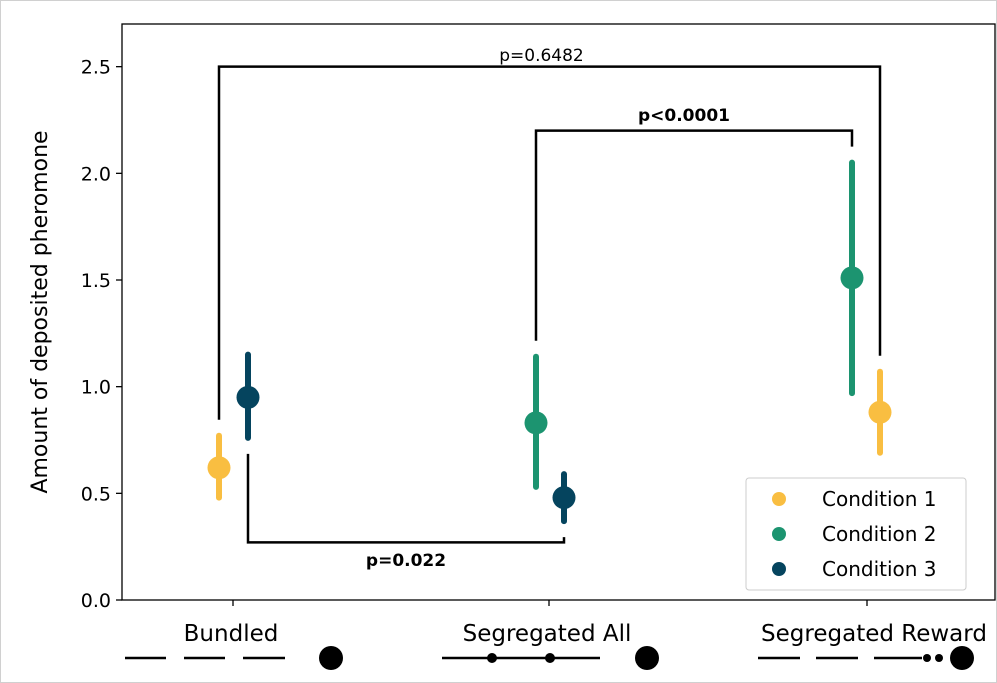 This screenshot has height=683, width=997. I want to click on y-axis-title: Amount of deposited pheromone, so click(40, 311).